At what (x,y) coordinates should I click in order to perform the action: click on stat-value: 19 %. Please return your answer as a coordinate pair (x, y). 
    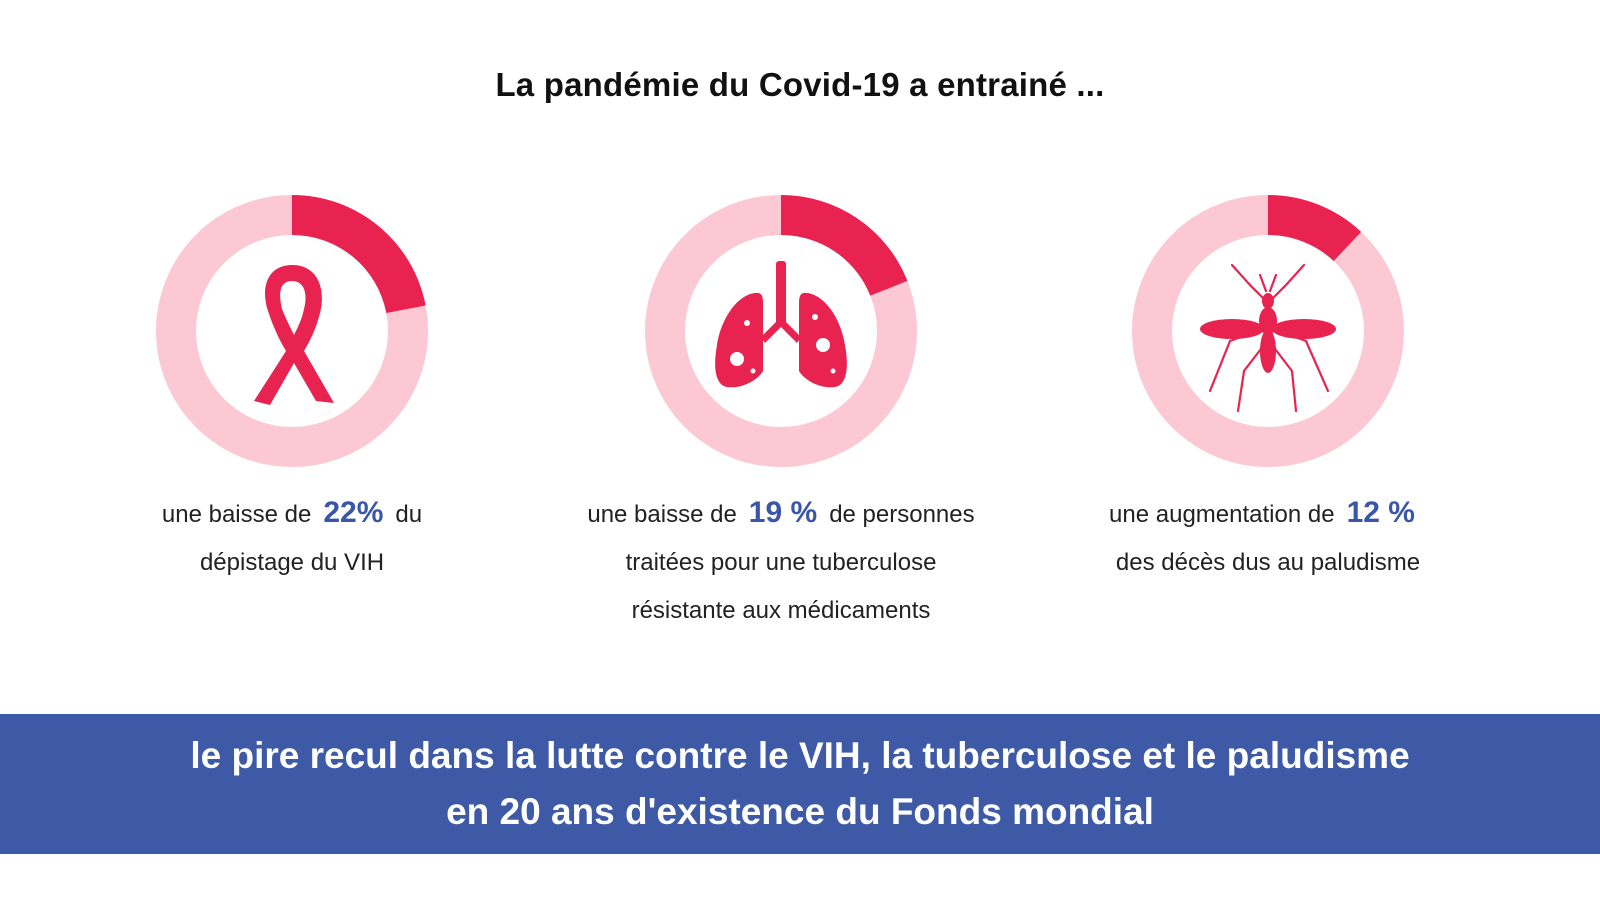
    Looking at the image, I should click on (783, 512).